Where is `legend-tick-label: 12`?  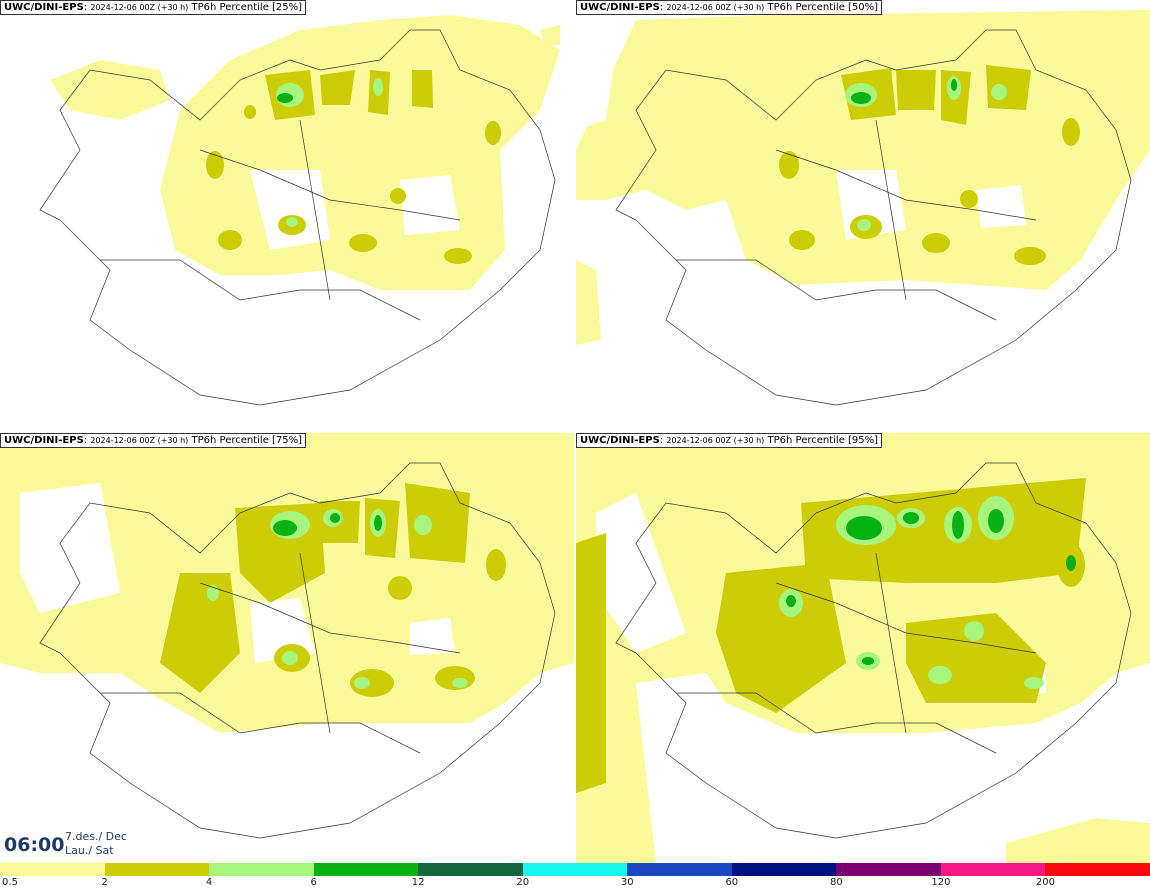
legend-tick-label: 12 is located at coordinates (418, 882).